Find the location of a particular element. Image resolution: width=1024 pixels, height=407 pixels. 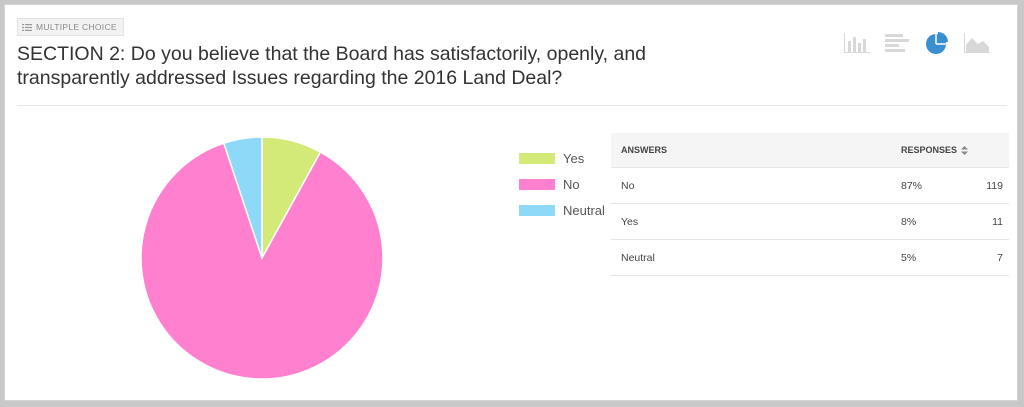

legend-item: Yes is located at coordinates (562, 158).